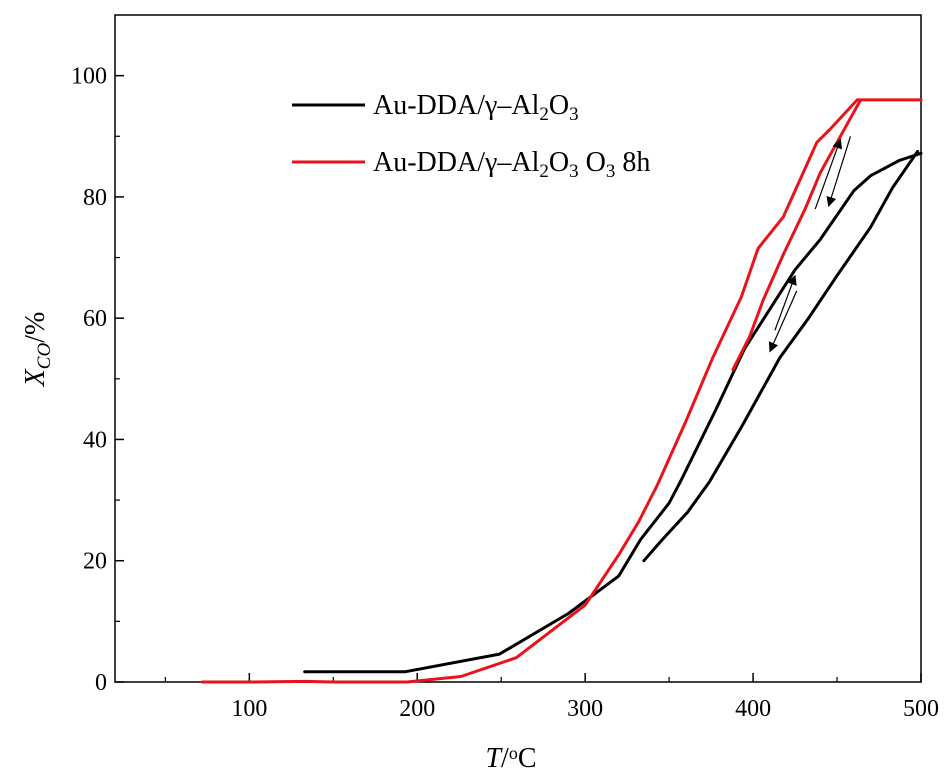 Image resolution: width=944 pixels, height=779 pixels. Describe the element at coordinates (921, 709) in the screenshot. I see `x-tick-label: 500` at that location.